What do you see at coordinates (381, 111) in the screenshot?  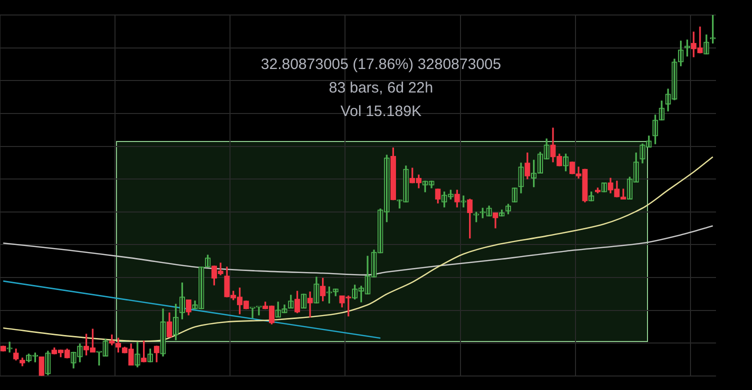 I see `annotation: Vol 15.189K` at bounding box center [381, 111].